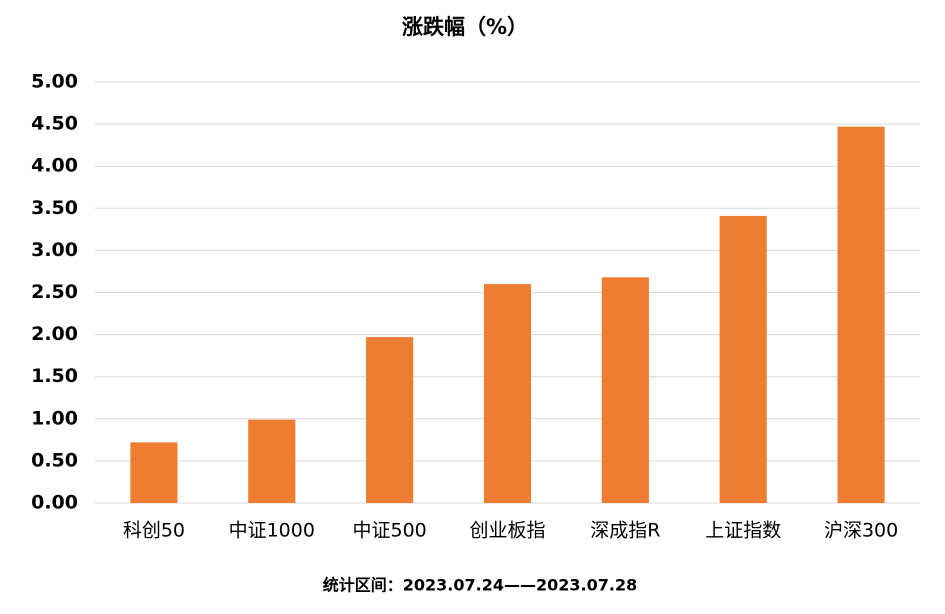 The height and width of the screenshot is (614, 945). Describe the element at coordinates (390, 531) in the screenshot. I see `x-tick-label: 中证500` at that location.